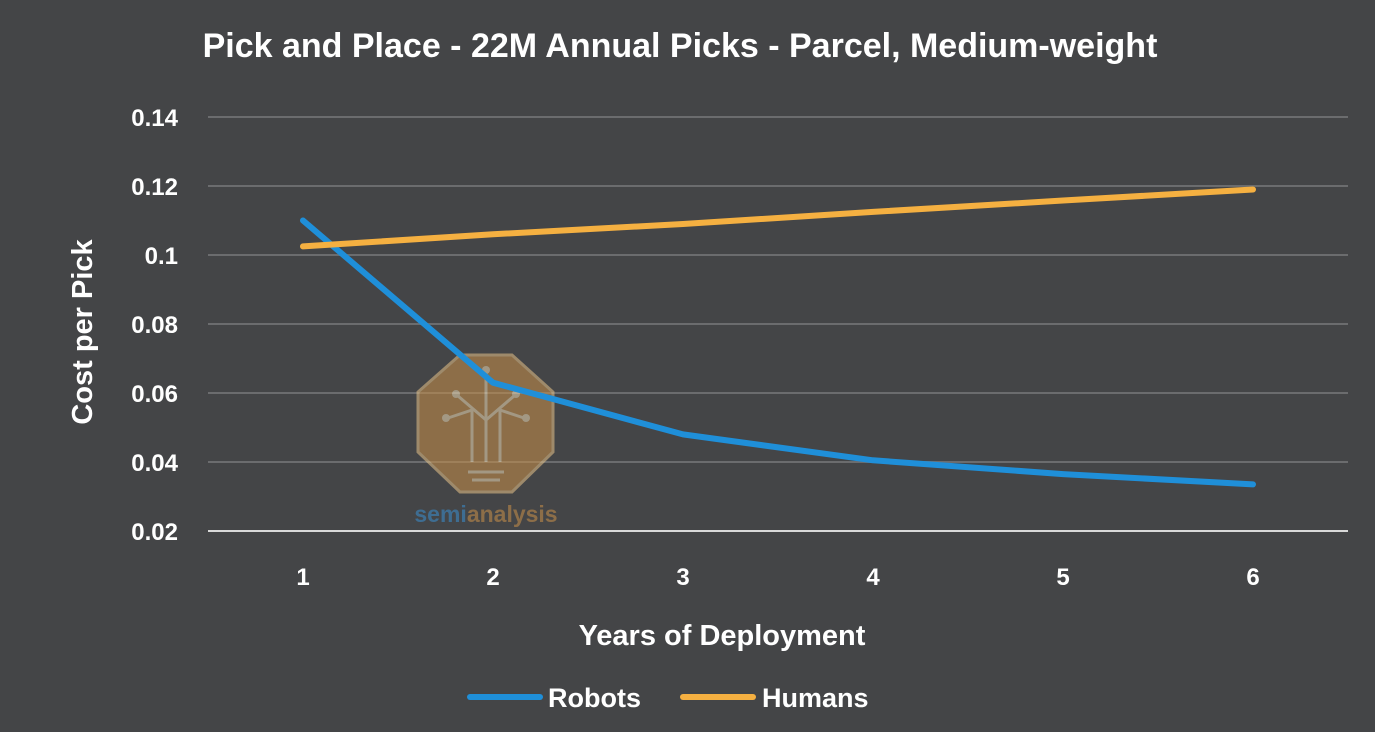 This screenshot has height=732, width=1375. Describe the element at coordinates (154, 532) in the screenshot. I see `y-tick-label: 0.02` at that location.